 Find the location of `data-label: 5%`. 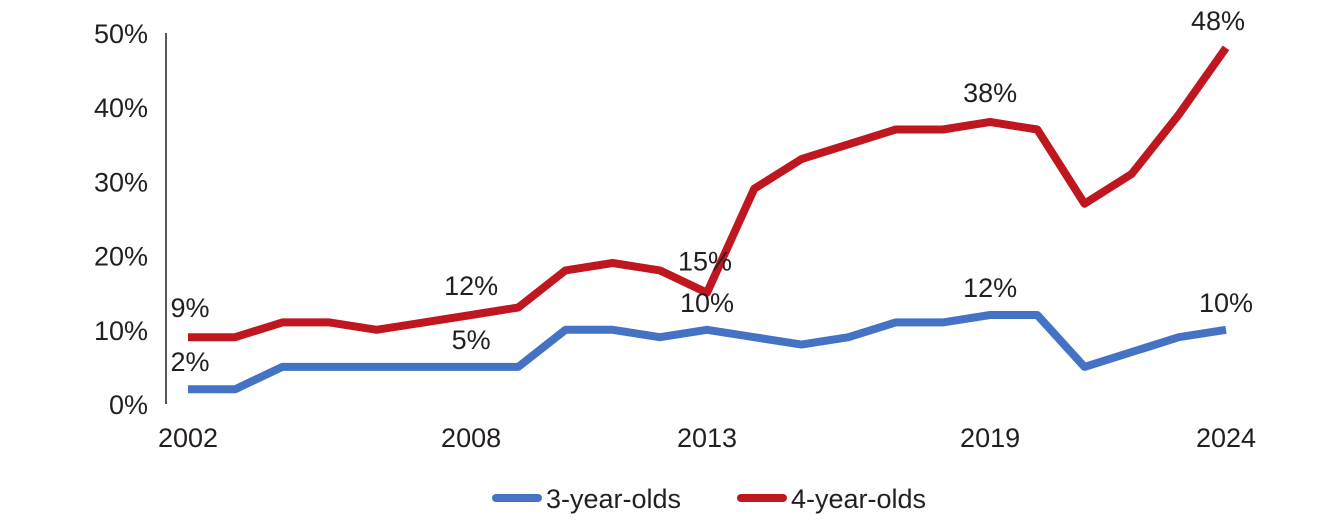

data-label: 5% is located at coordinates (471, 340).